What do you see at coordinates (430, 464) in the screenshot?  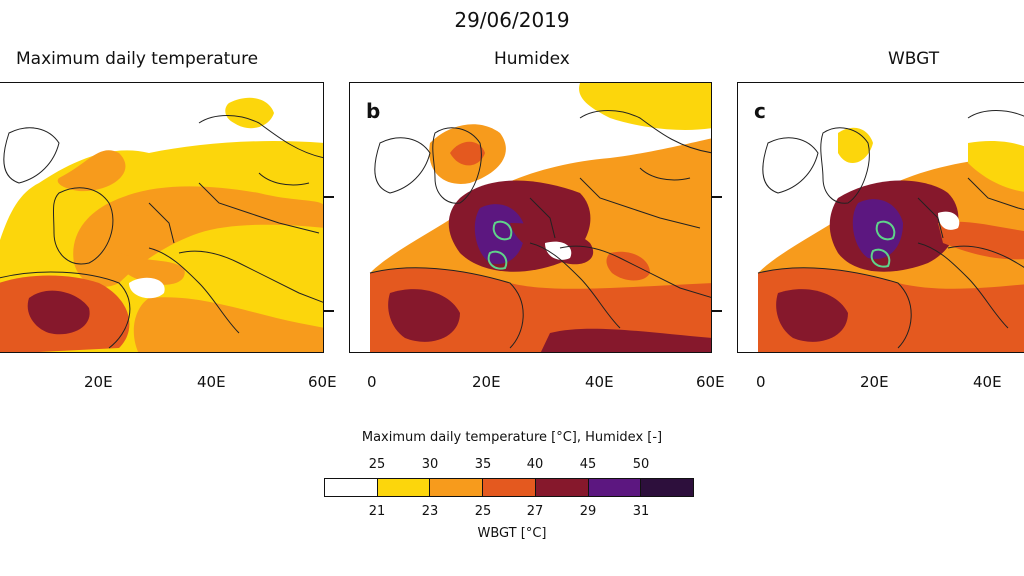 I see `legend-top-label: 30` at bounding box center [430, 464].